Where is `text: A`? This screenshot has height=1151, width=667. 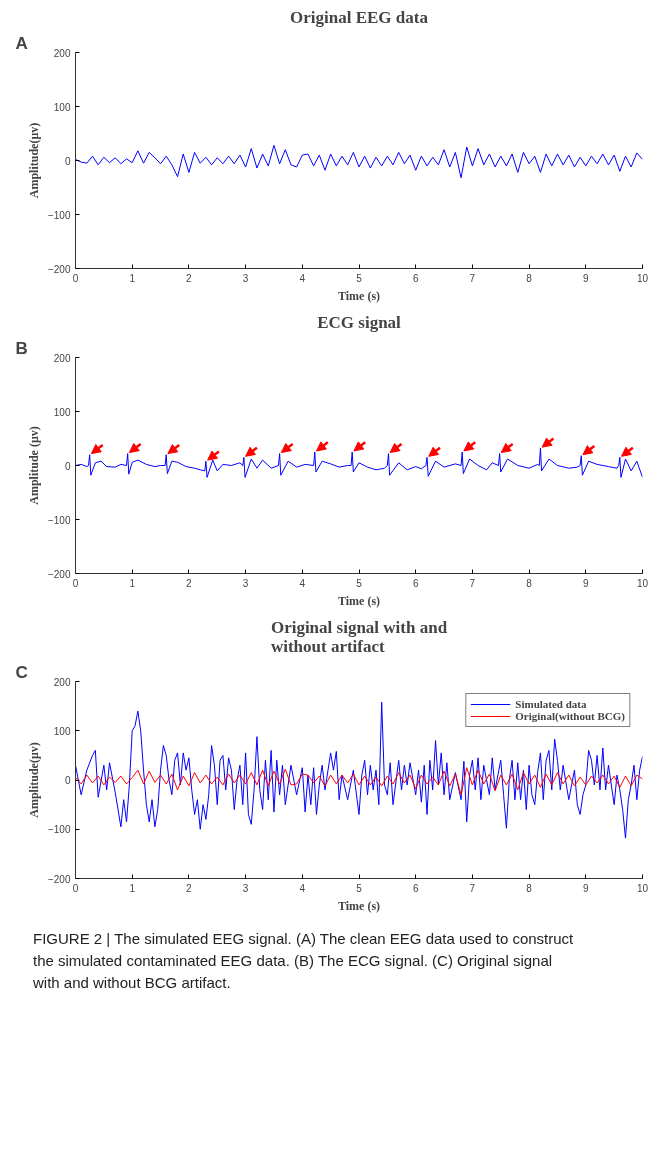 text: A is located at coordinates (21, 43).